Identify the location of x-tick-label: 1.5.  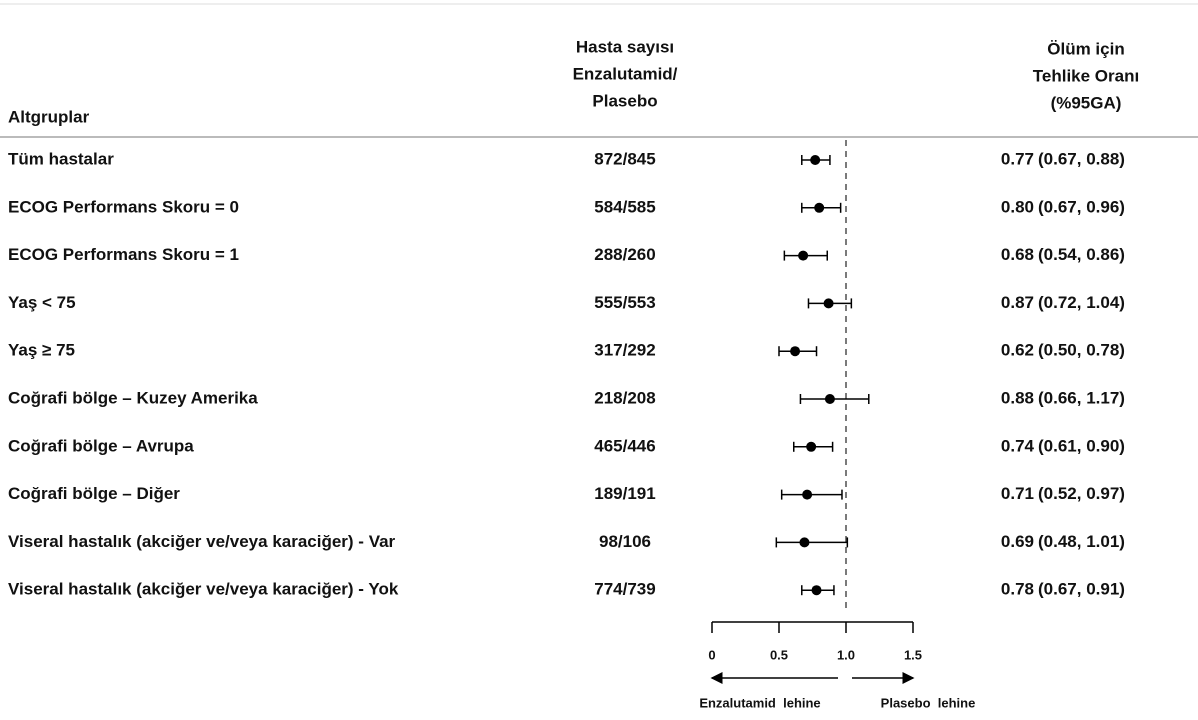
(913, 654).